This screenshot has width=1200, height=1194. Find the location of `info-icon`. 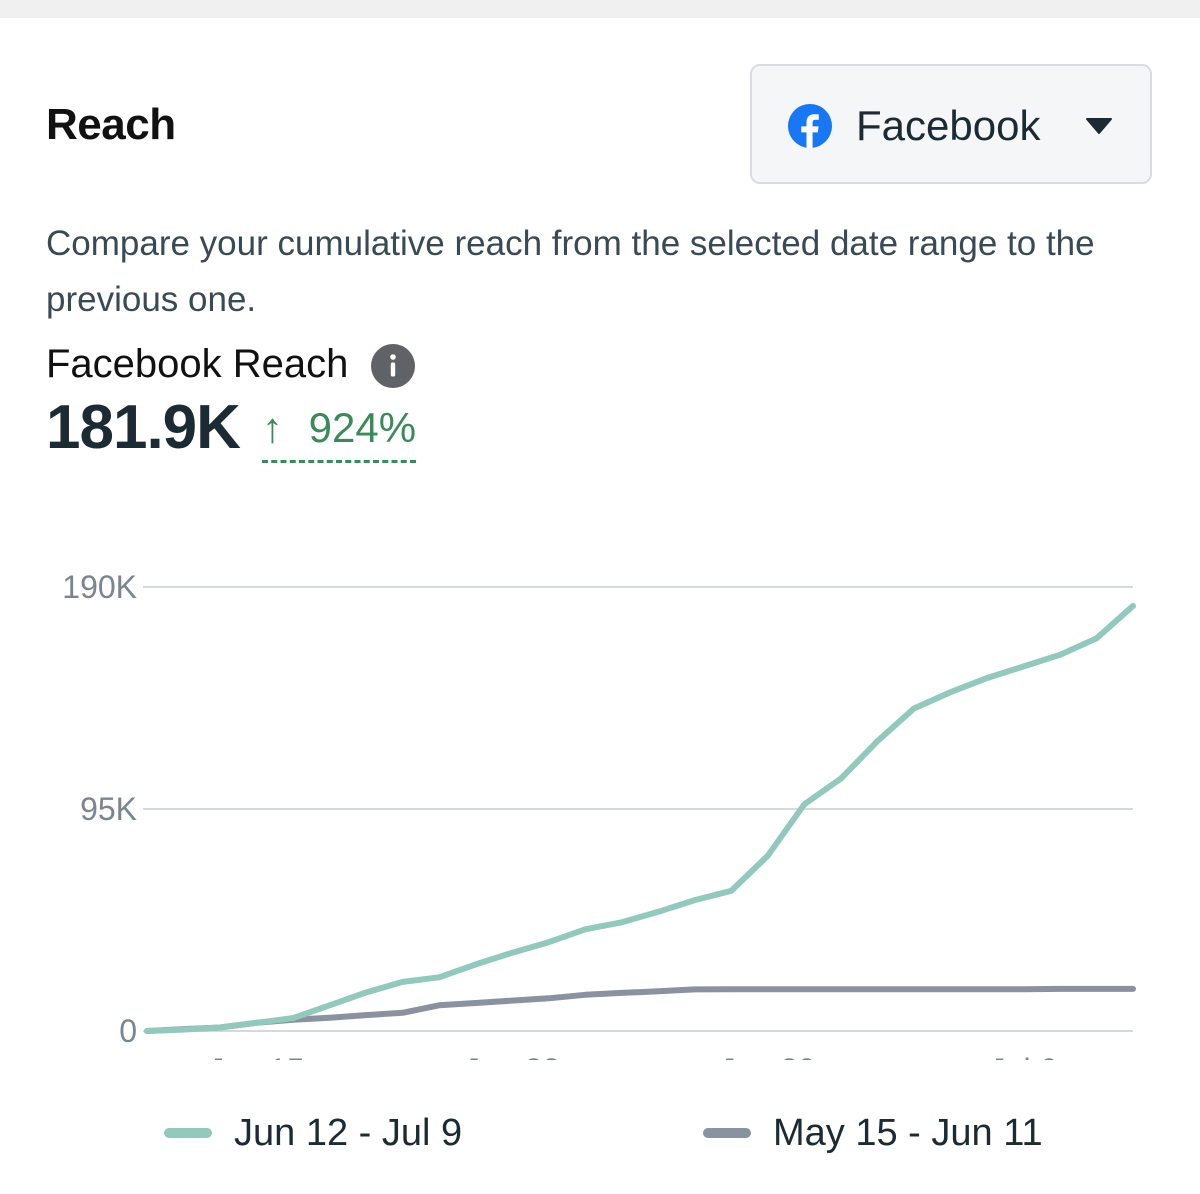

info-icon is located at coordinates (393, 366).